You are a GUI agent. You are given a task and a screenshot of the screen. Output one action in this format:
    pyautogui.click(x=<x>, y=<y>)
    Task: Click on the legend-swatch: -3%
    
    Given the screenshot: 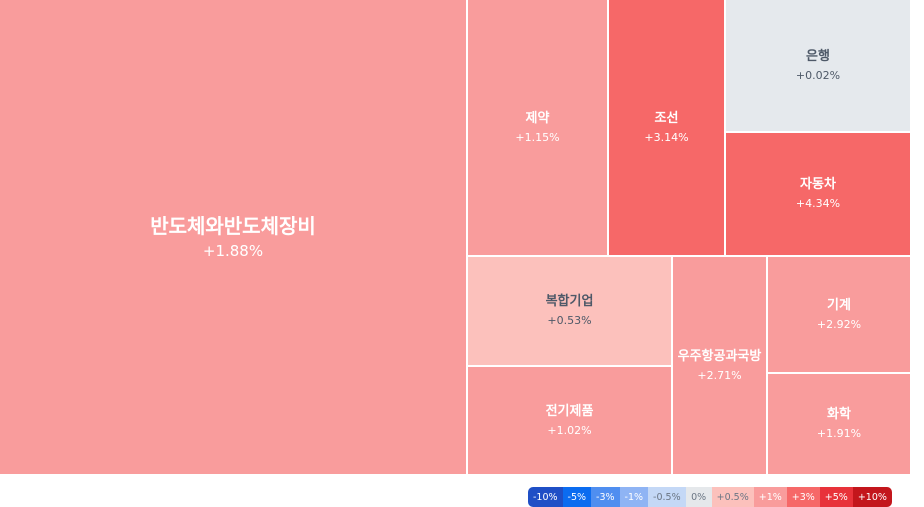 What is the action you would take?
    pyautogui.click(x=605, y=497)
    